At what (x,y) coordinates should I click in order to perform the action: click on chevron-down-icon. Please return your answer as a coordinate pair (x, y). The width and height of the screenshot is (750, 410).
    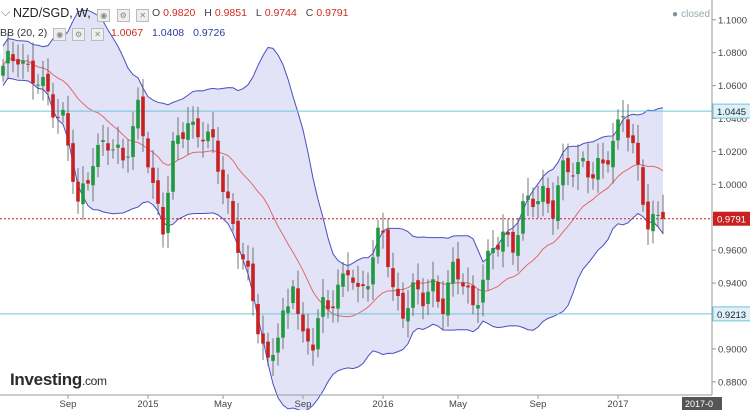
    Looking at the image, I should click on (5, 11).